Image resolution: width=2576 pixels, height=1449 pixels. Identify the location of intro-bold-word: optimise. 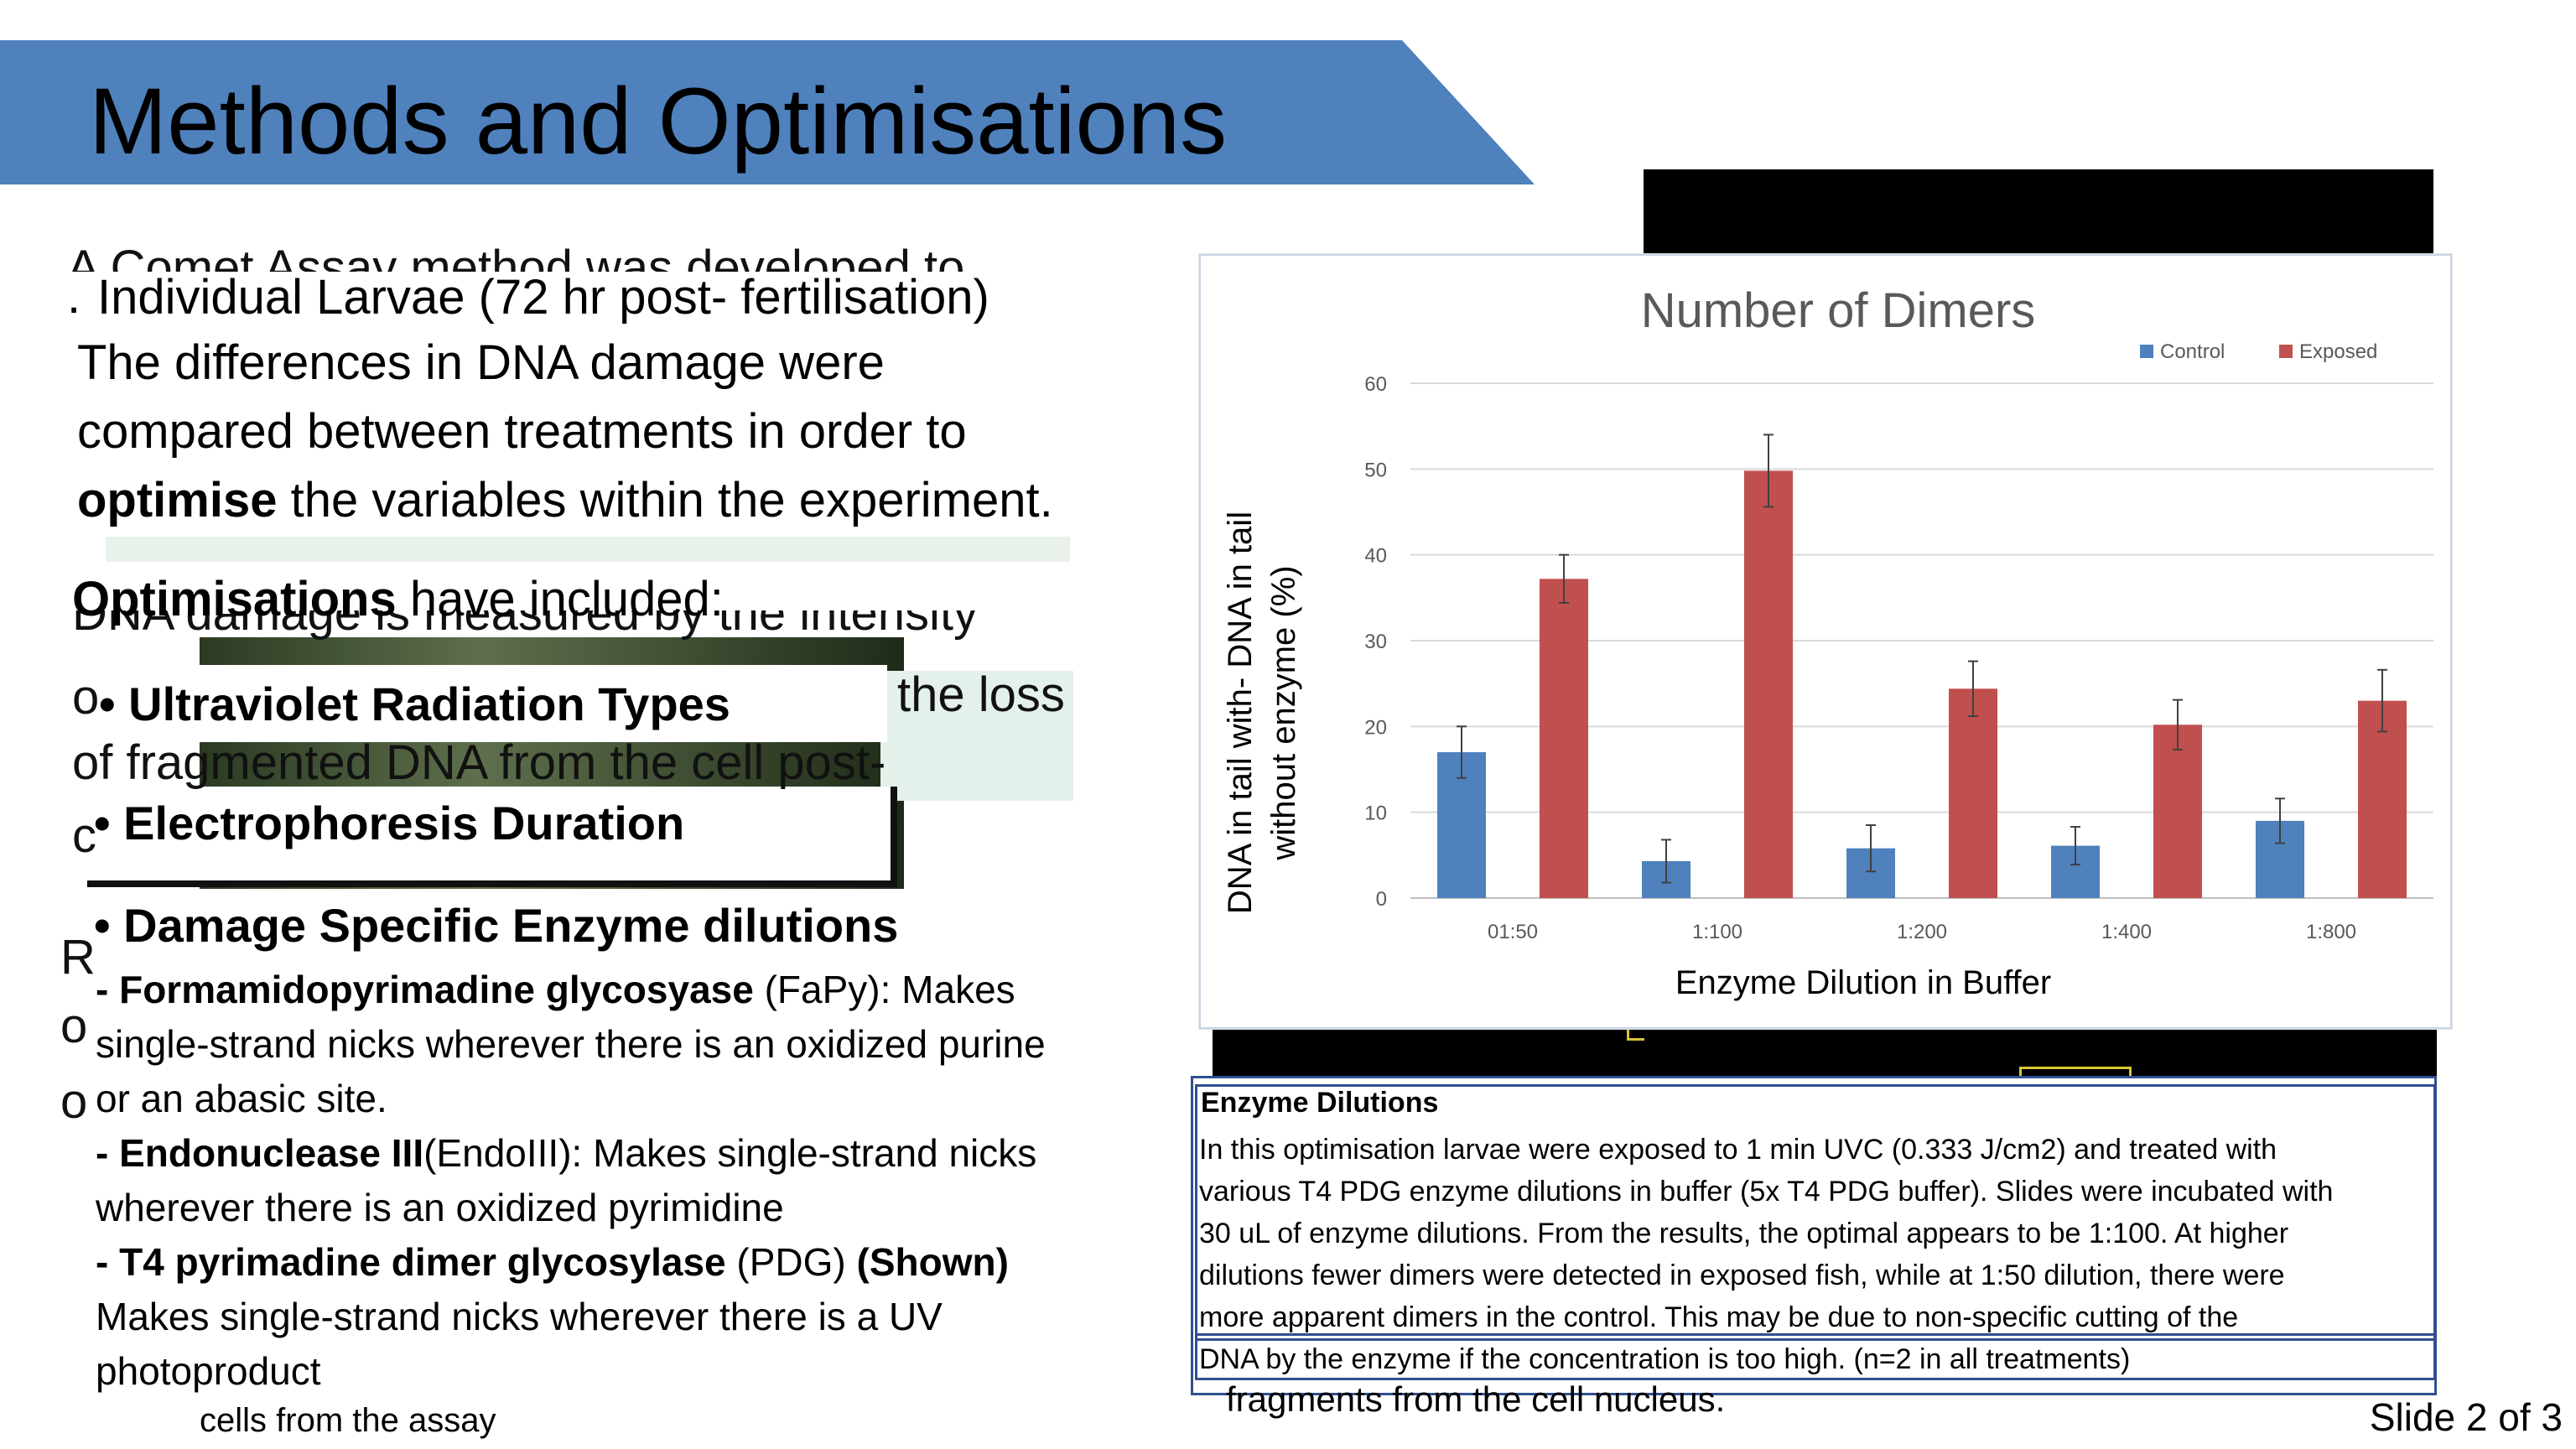
(177, 500).